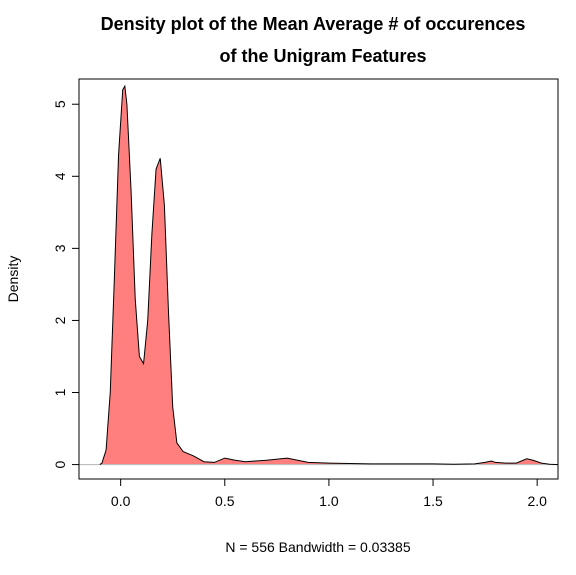  Describe the element at coordinates (60, 176) in the screenshot. I see `y-tick-label: 4` at that location.